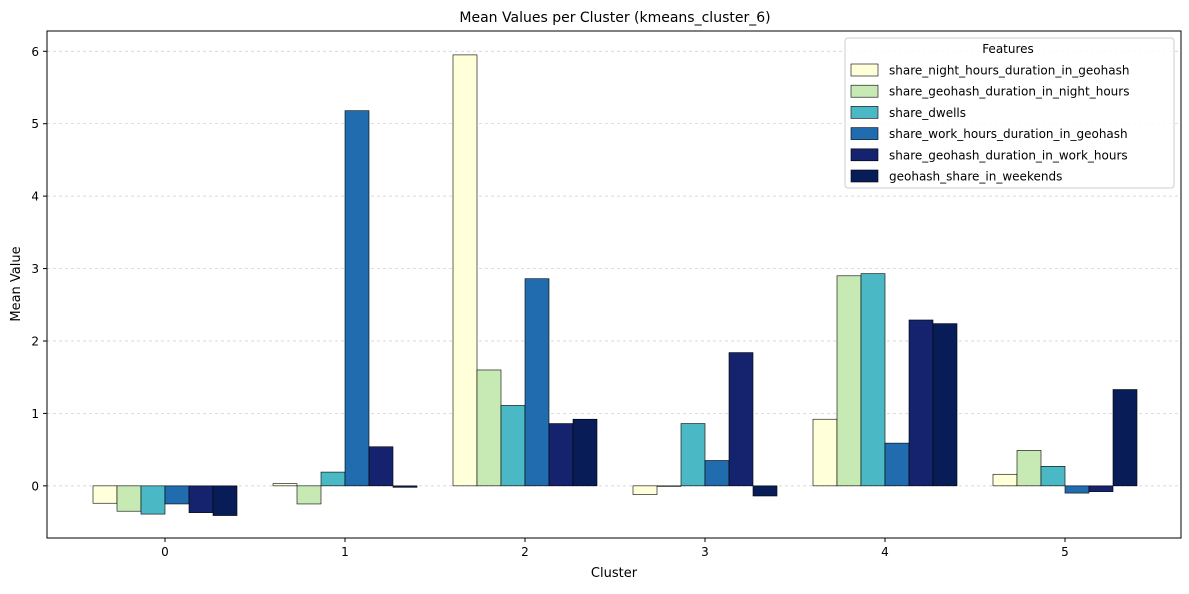  What do you see at coordinates (614, 573) in the screenshot?
I see `x-axis-label: Cluster` at bounding box center [614, 573].